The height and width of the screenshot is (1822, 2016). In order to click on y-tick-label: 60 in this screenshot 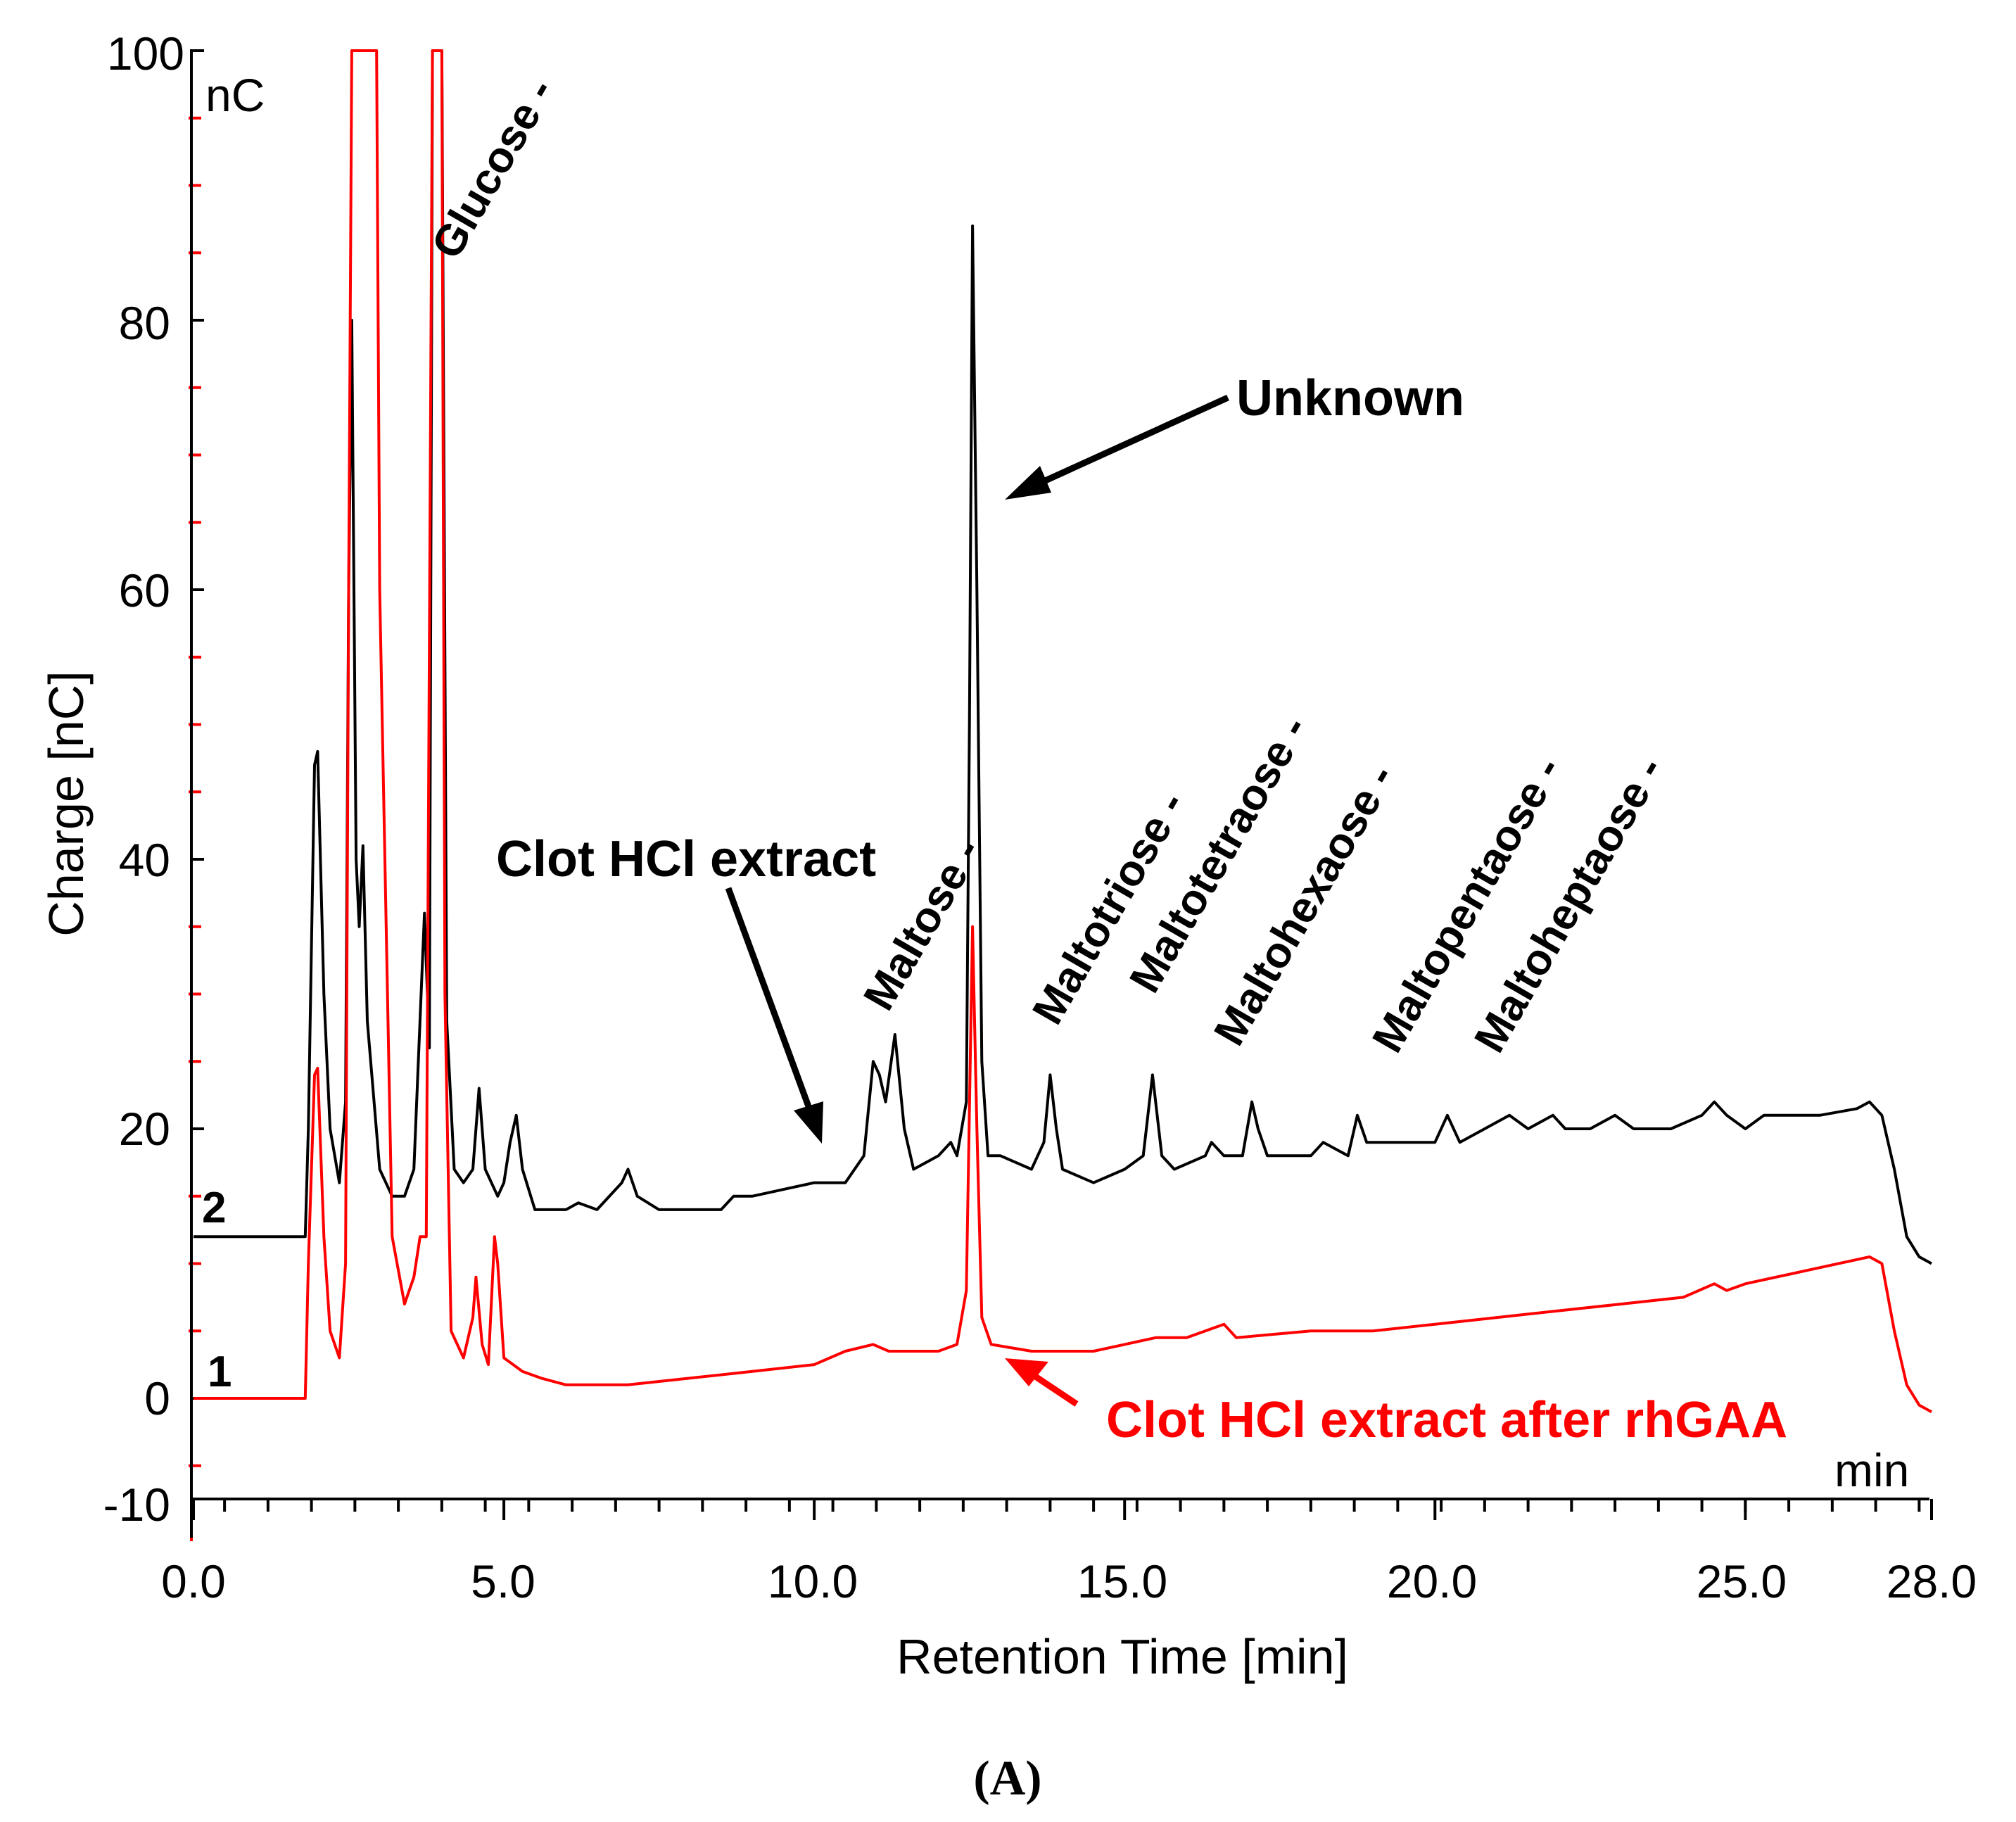, I will do `click(144, 590)`.